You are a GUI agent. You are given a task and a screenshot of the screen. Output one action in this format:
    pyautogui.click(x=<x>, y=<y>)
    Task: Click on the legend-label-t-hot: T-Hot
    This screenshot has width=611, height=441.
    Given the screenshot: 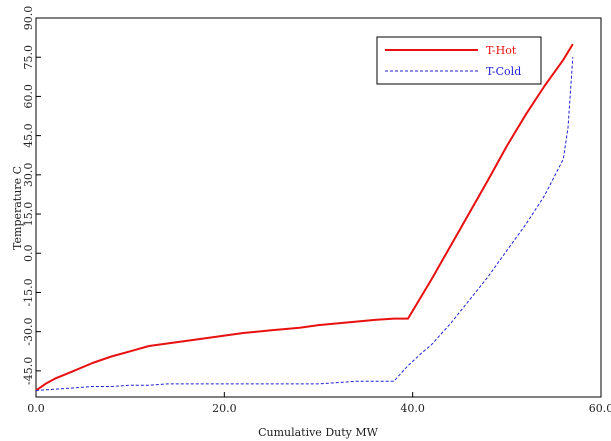 What is the action you would take?
    pyautogui.click(x=501, y=50)
    